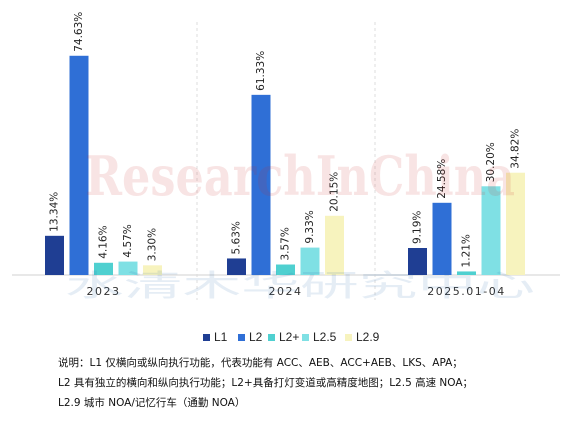 Image resolution: width=581 pixels, height=427 pixels. Describe the element at coordinates (325, 337) in the screenshot. I see `legend-label: L2.5` at that location.